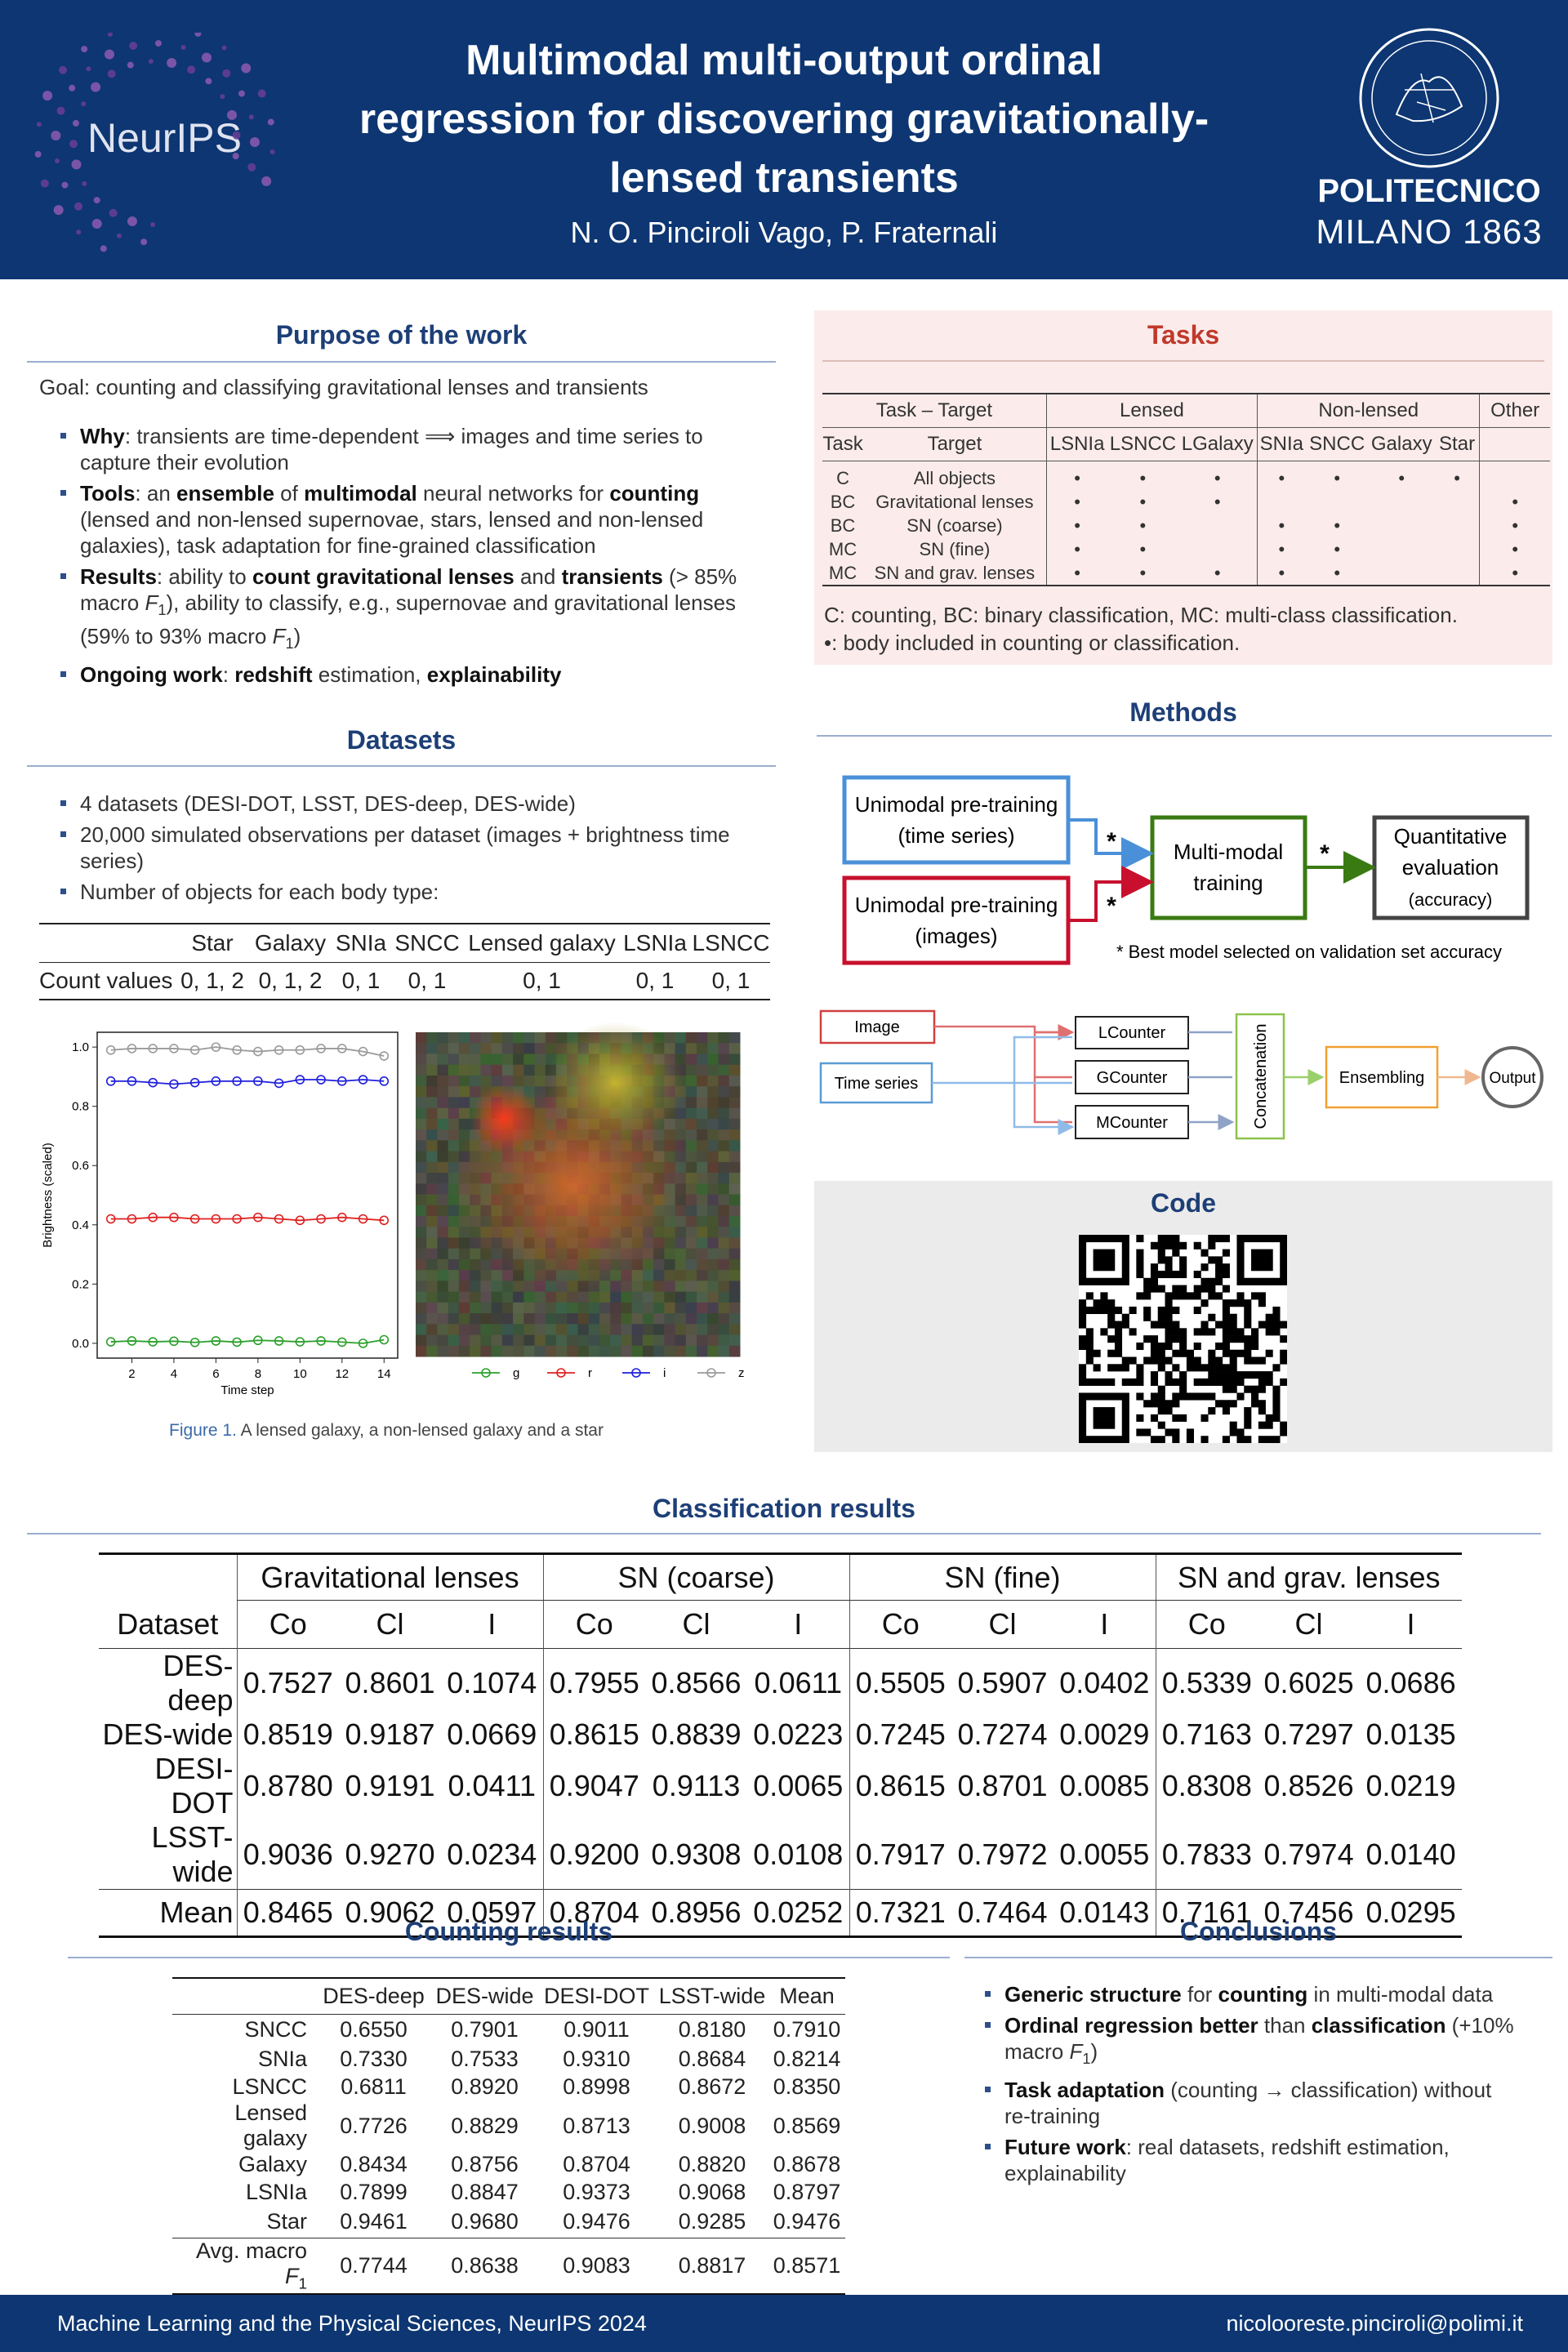 This screenshot has width=1568, height=2352. Describe the element at coordinates (228, 675) in the screenshot. I see `text-run: :` at that location.